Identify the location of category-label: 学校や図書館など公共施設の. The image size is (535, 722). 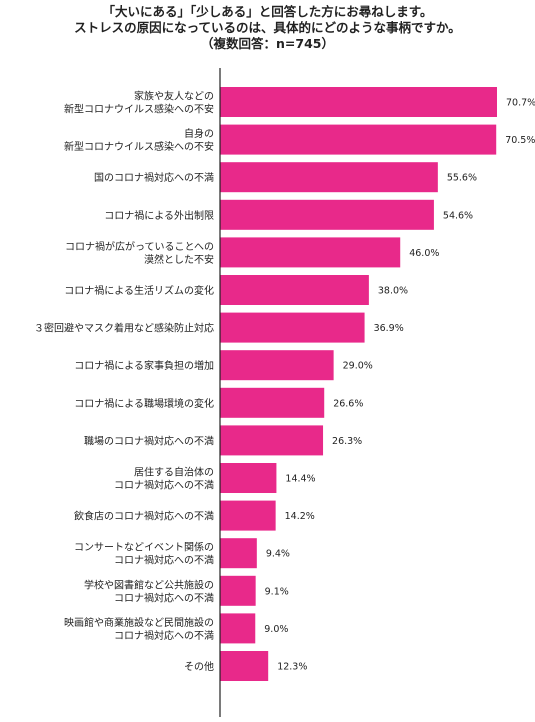
(149, 584).